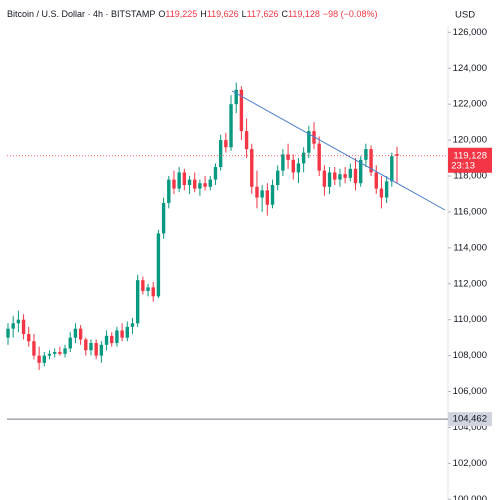 The width and height of the screenshot is (500, 500). I want to click on close-label: C, so click(285, 14).